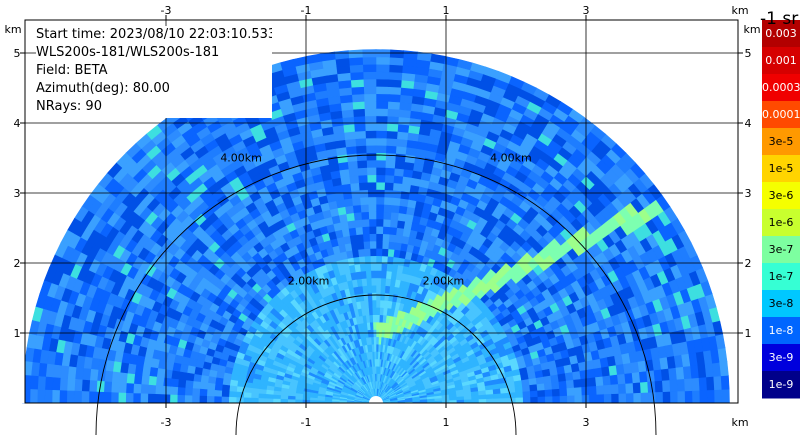 The width and height of the screenshot is (800, 435). What do you see at coordinates (739, 10) in the screenshot?
I see `x-unit-label-top: km` at bounding box center [739, 10].